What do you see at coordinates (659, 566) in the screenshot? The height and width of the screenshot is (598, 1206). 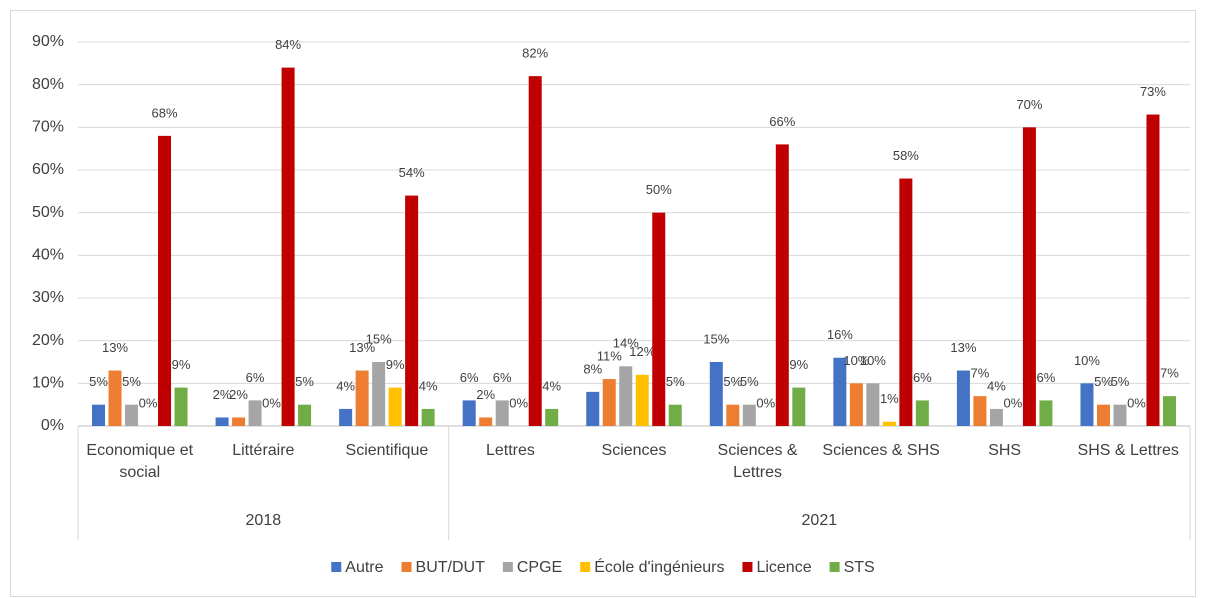 I see `legend-label: École d'ingénieurs` at bounding box center [659, 566].